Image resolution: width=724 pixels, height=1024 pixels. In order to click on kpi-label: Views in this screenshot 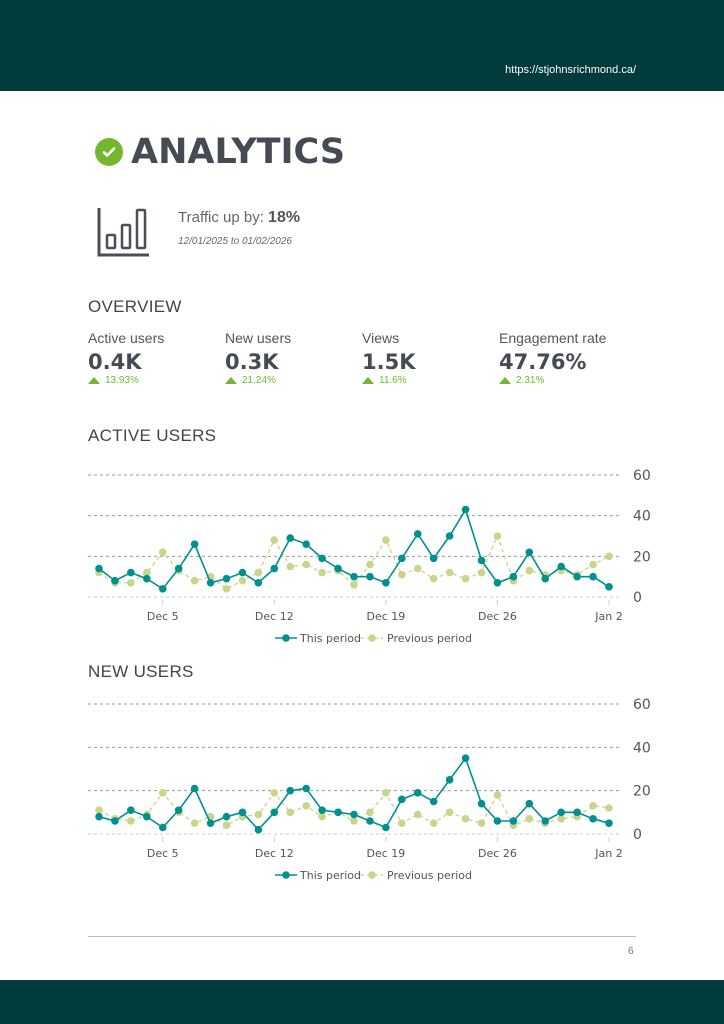, I will do `click(381, 338)`.